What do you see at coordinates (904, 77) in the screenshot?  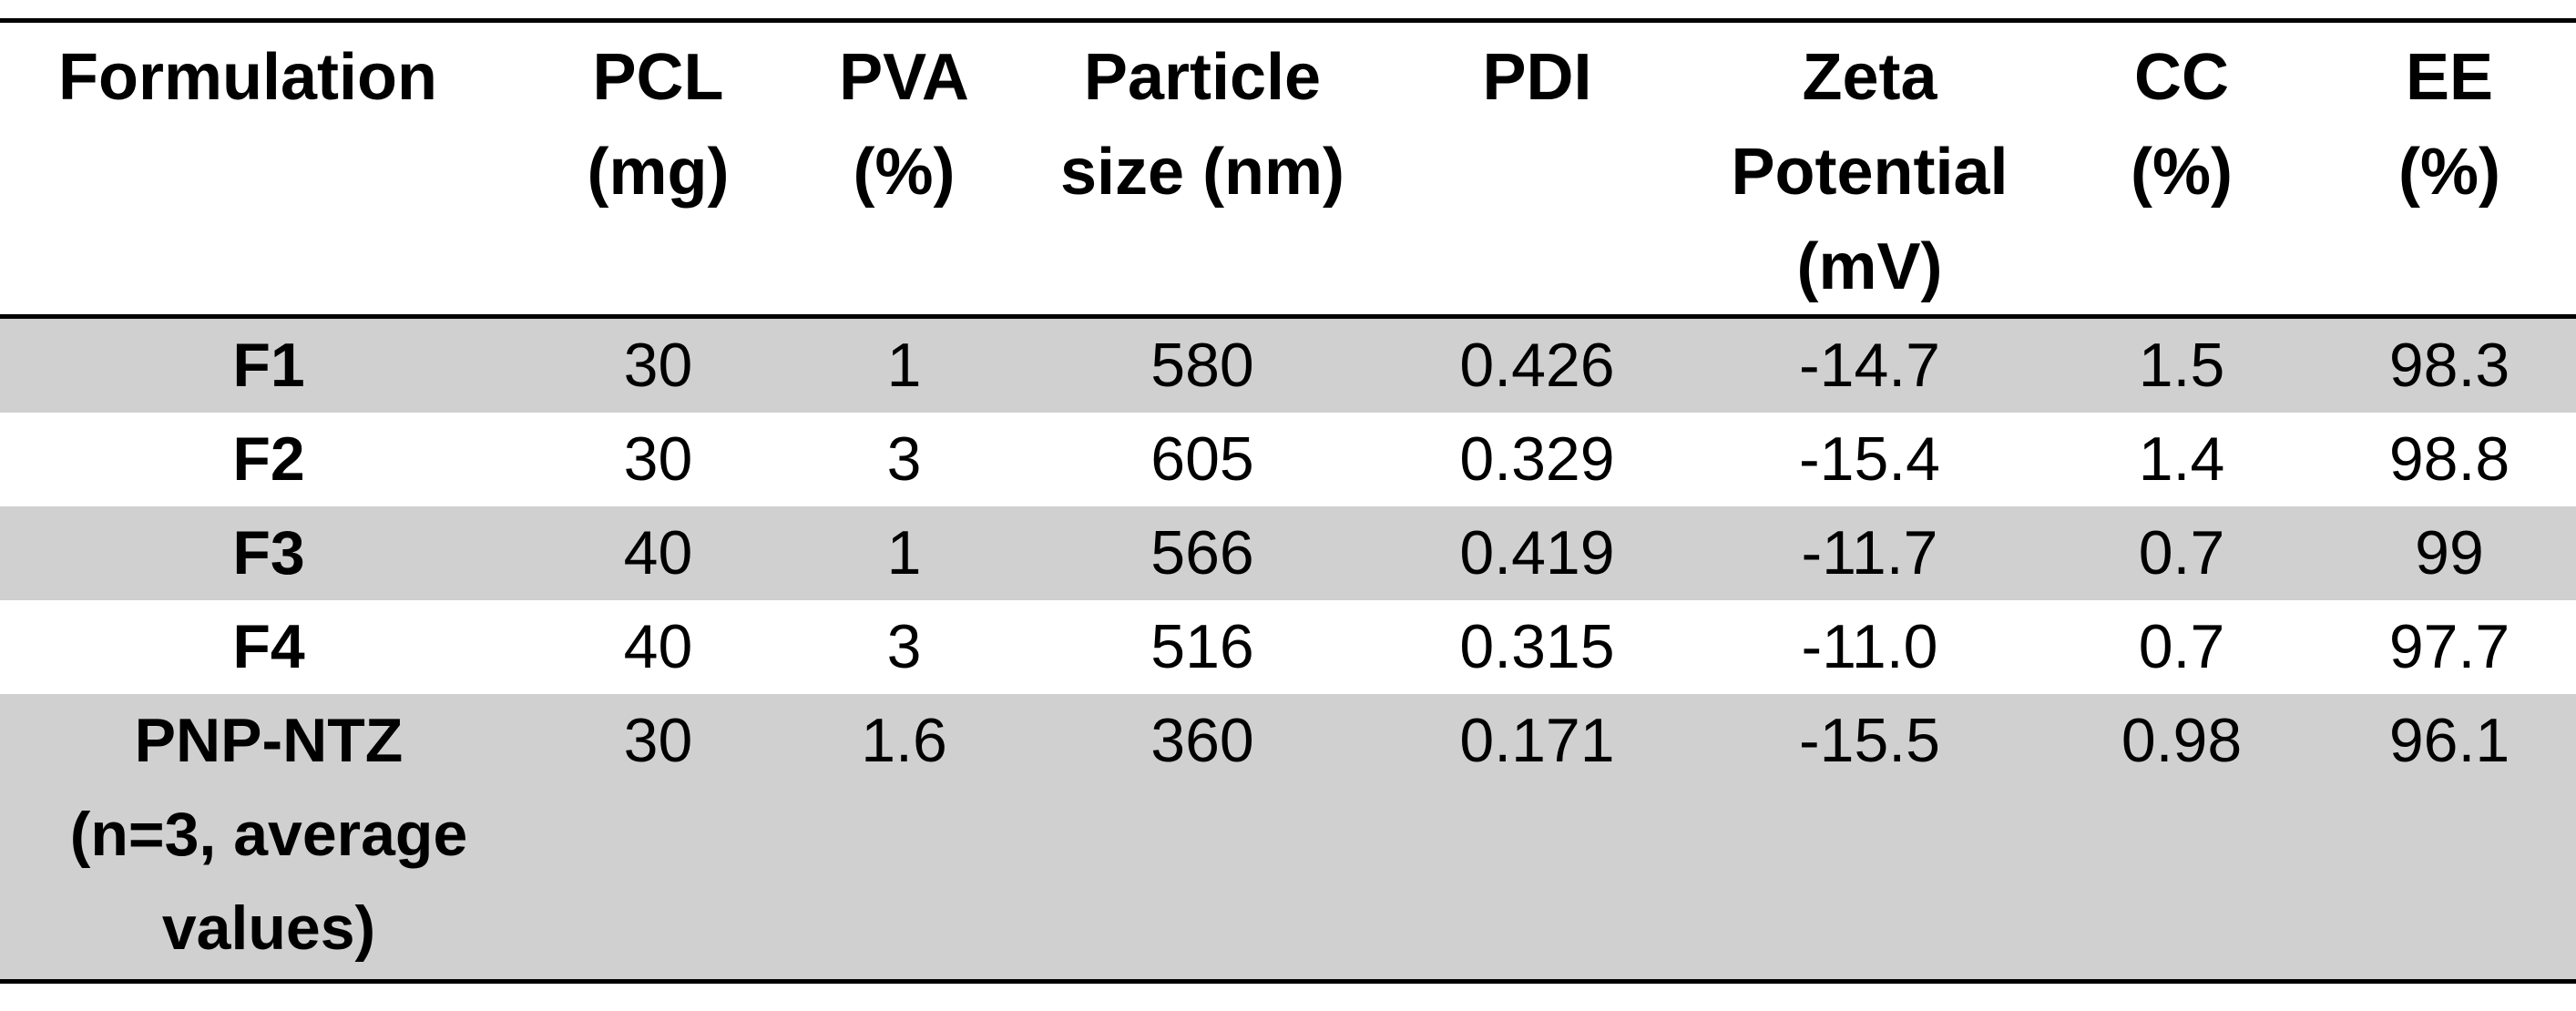 I see `header-pva-line-1: PVA` at bounding box center [904, 77].